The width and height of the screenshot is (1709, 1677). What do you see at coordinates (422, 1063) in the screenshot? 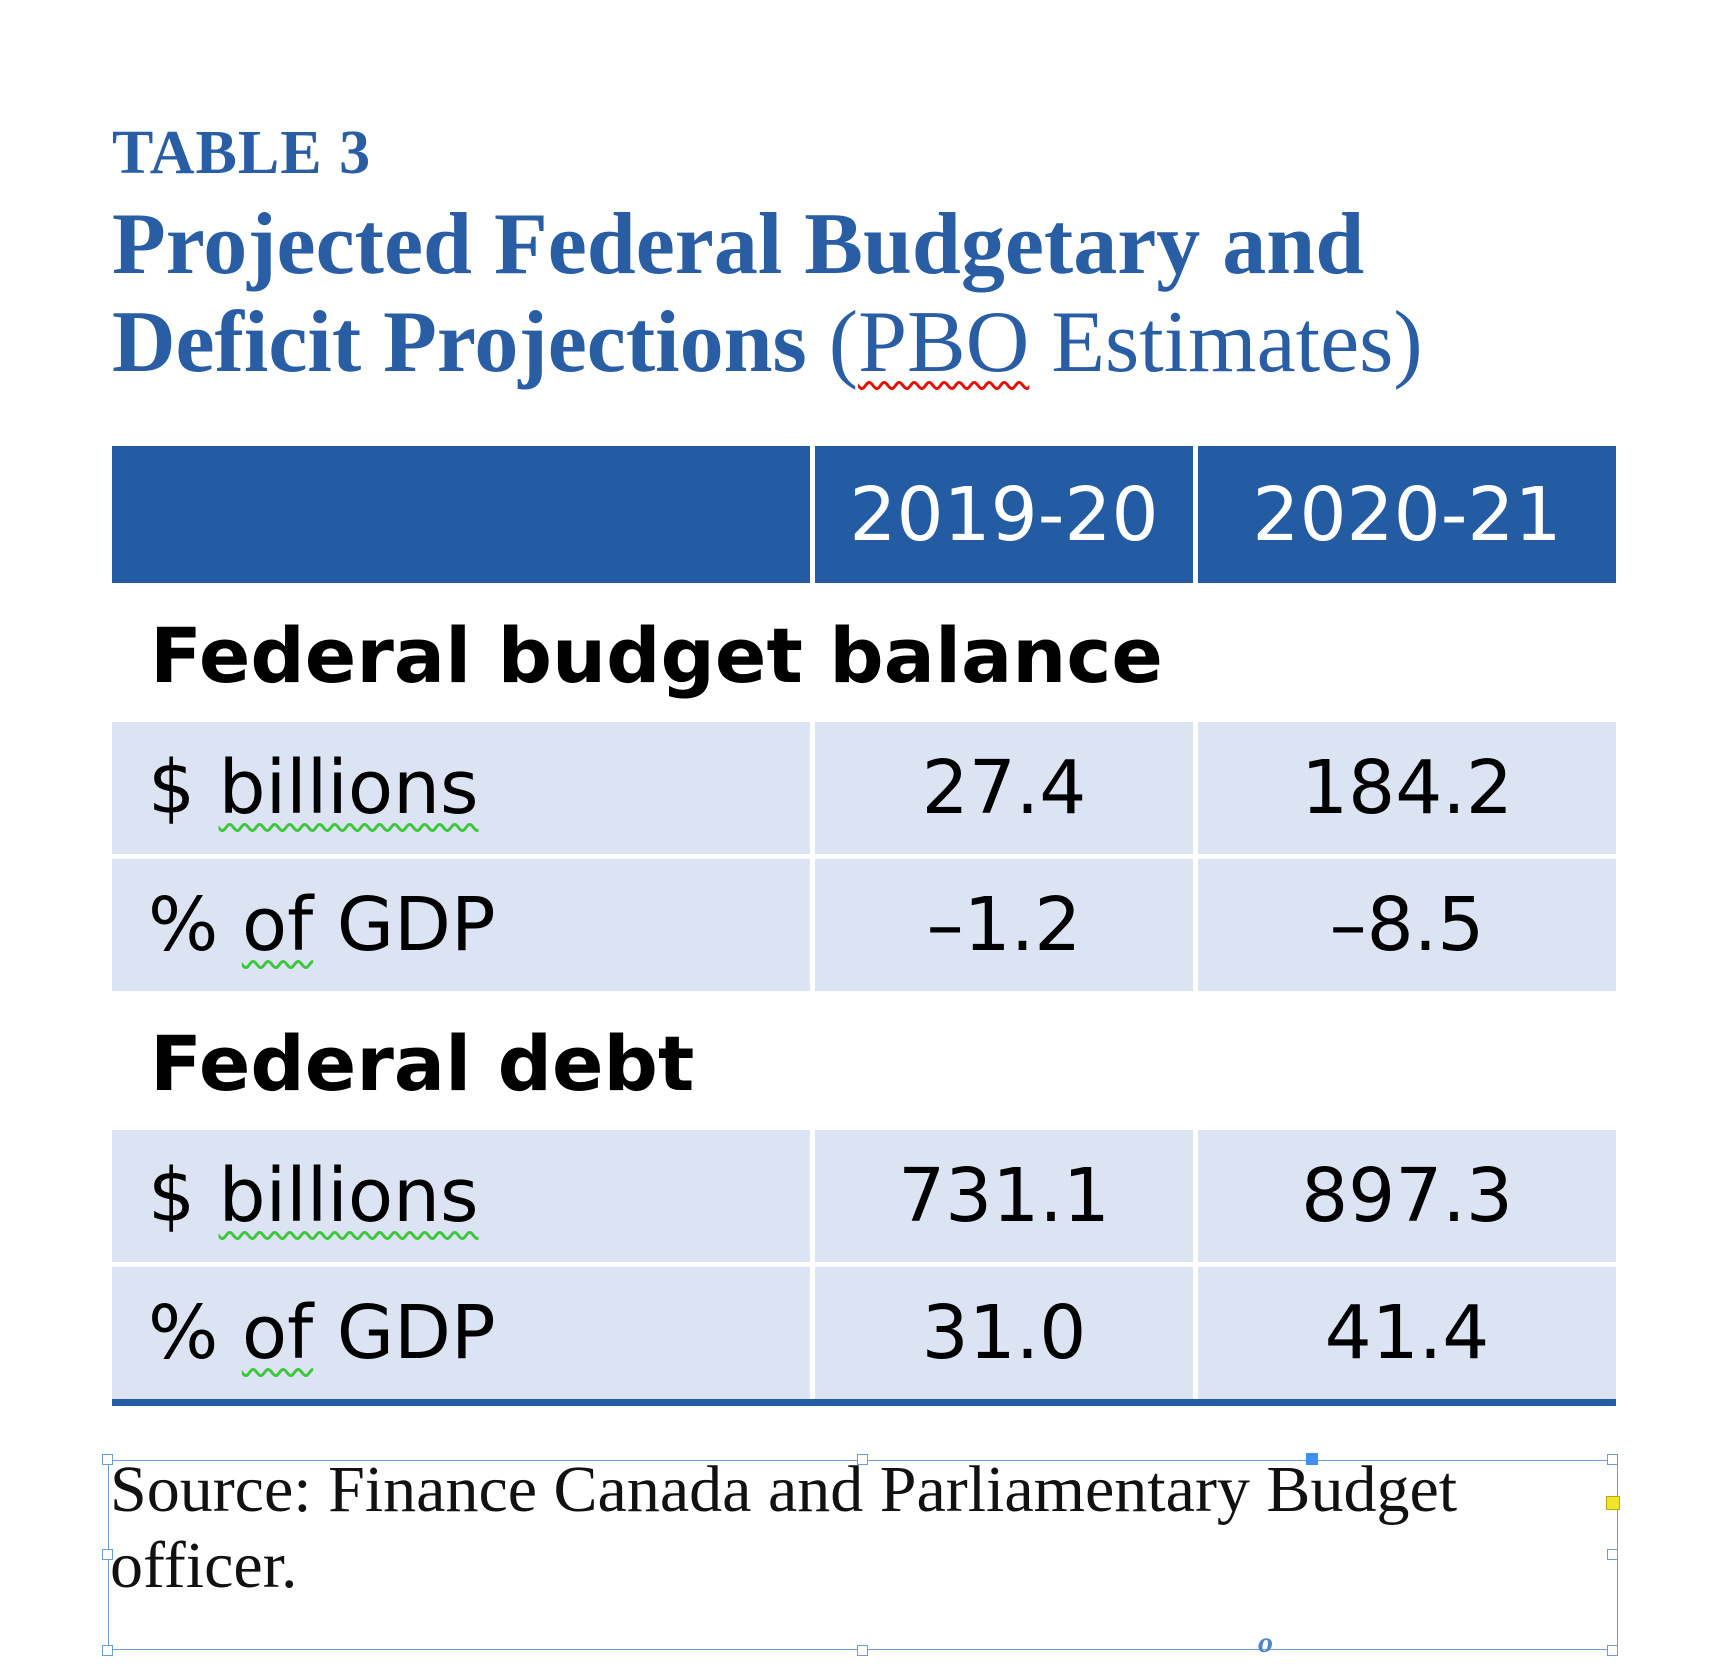
I see `section-heading-federal-debt: Federal debt` at bounding box center [422, 1063].